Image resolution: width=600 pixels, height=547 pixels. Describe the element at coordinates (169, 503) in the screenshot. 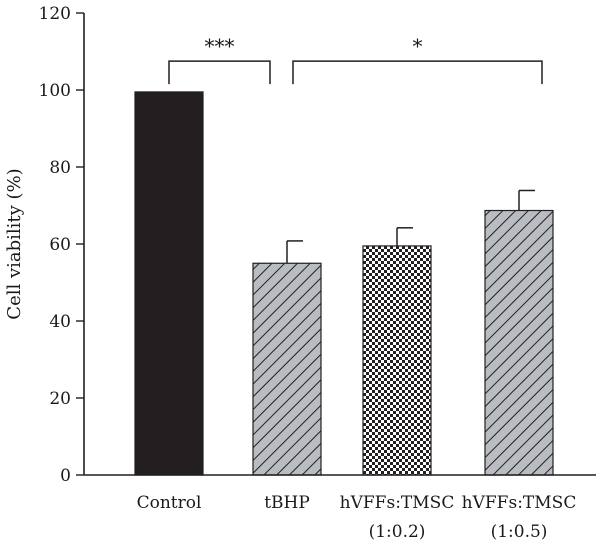

I see `x-category-label-0: Control` at that location.